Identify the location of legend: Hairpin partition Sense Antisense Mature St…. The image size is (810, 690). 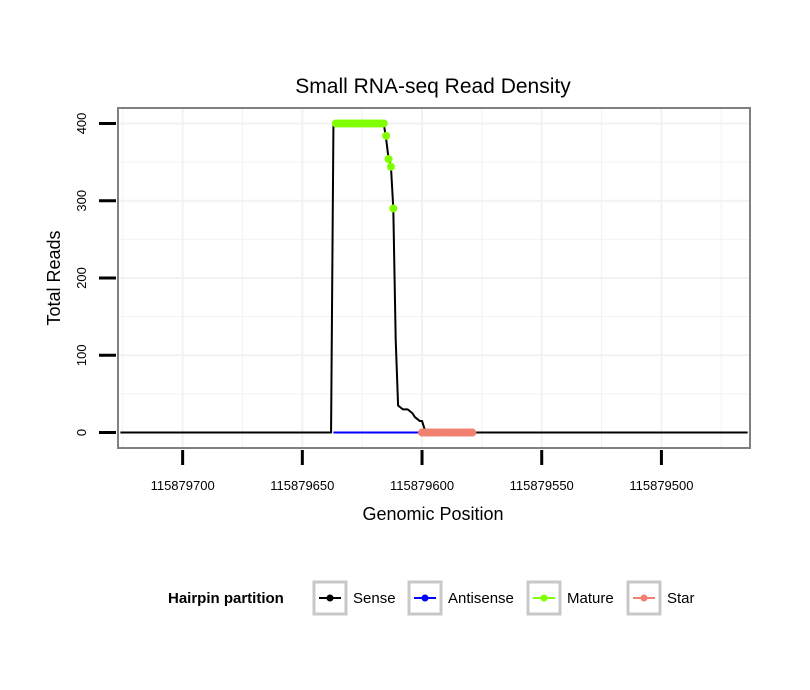
(431, 598).